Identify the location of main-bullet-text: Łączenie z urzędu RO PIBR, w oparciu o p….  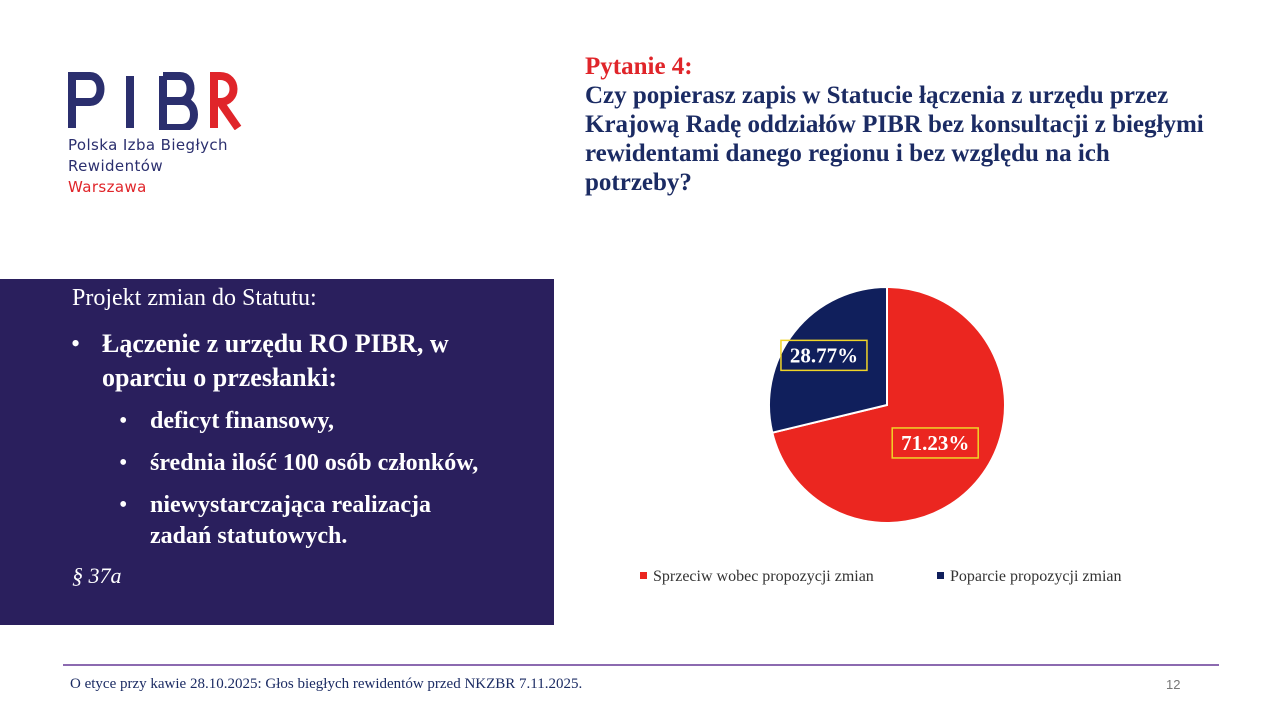
(275, 360).